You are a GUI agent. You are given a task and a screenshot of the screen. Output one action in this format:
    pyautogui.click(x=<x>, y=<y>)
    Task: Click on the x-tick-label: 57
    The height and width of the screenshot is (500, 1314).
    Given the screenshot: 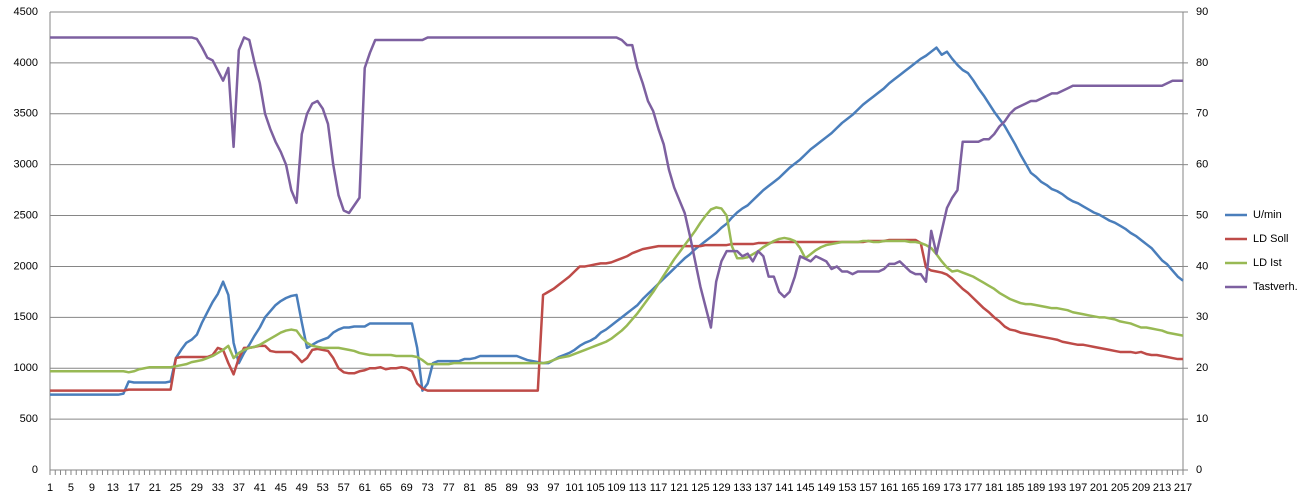 What is the action you would take?
    pyautogui.click(x=344, y=488)
    